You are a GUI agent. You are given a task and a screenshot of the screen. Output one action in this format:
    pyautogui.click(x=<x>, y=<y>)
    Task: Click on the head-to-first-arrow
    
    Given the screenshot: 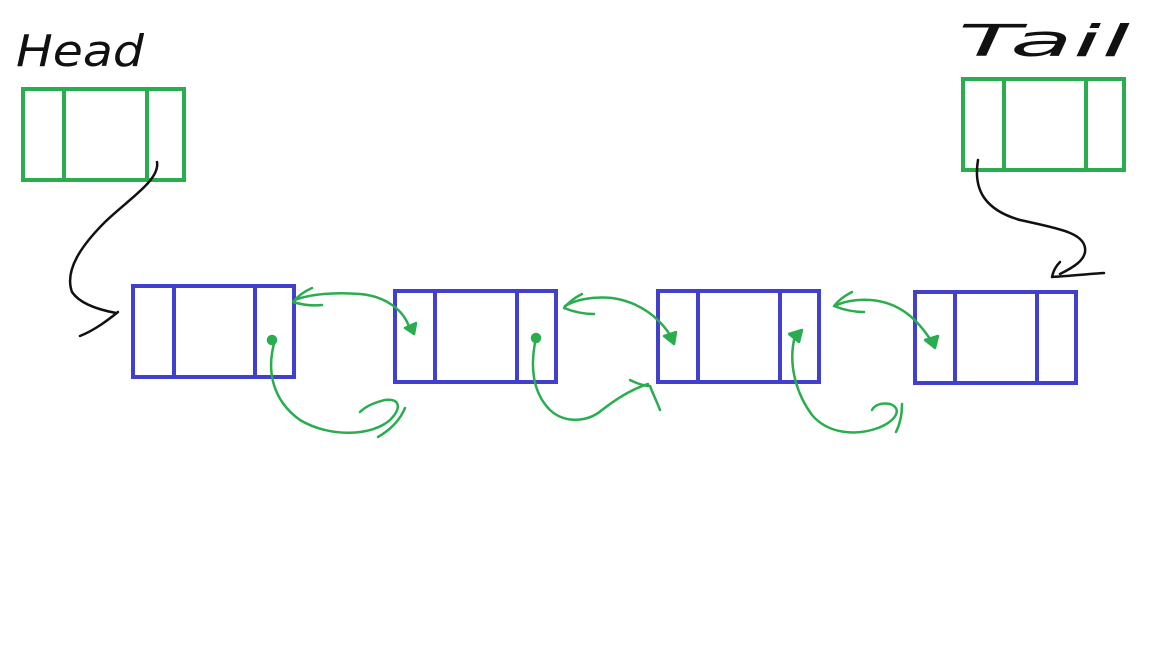 What is the action you would take?
    pyautogui.click(x=113, y=249)
    